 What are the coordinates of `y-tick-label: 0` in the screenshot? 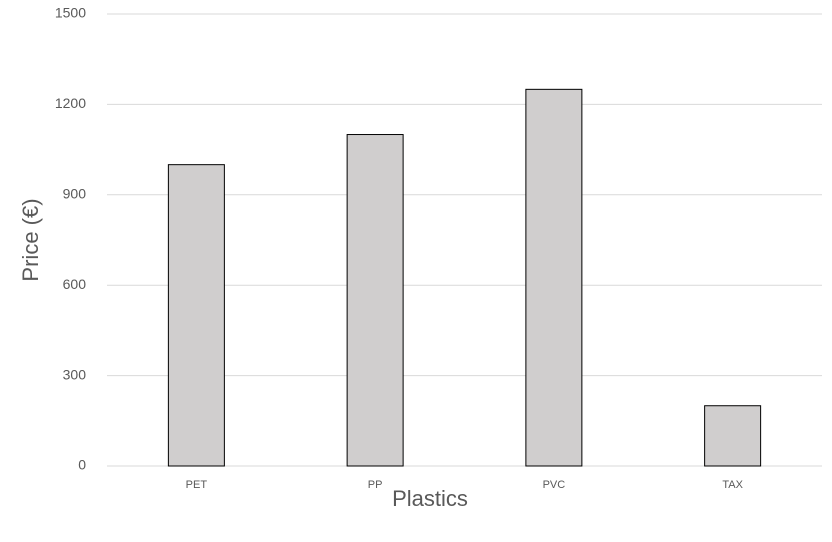 It's located at (82, 465).